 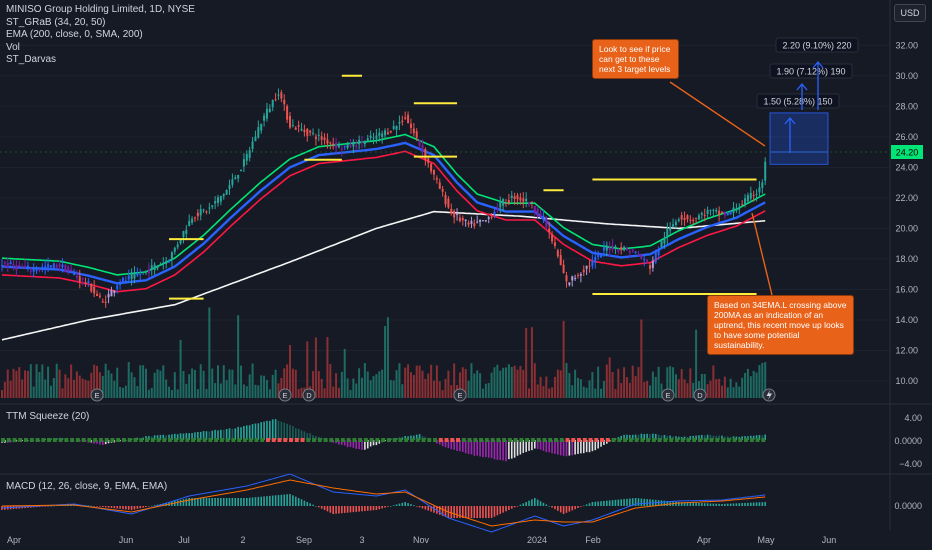 I want to click on price-tick-label: 20.00, so click(x=906, y=228).